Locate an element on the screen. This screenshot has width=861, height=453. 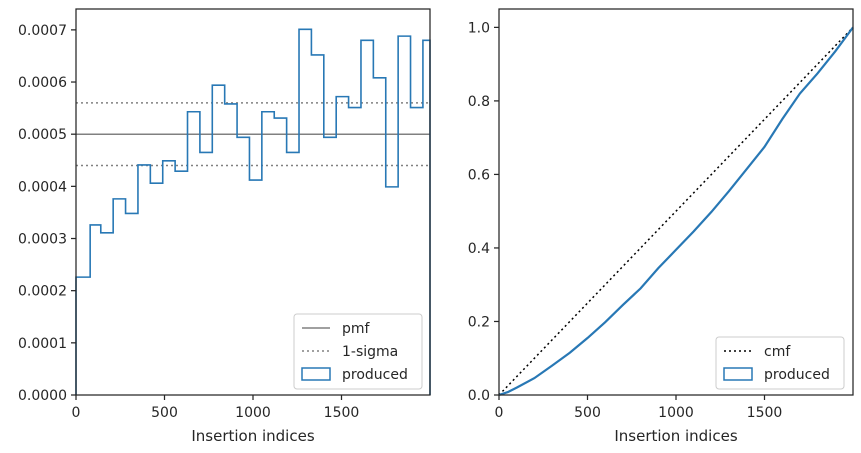
y-tick-label: 0.0003 is located at coordinates (42, 240).